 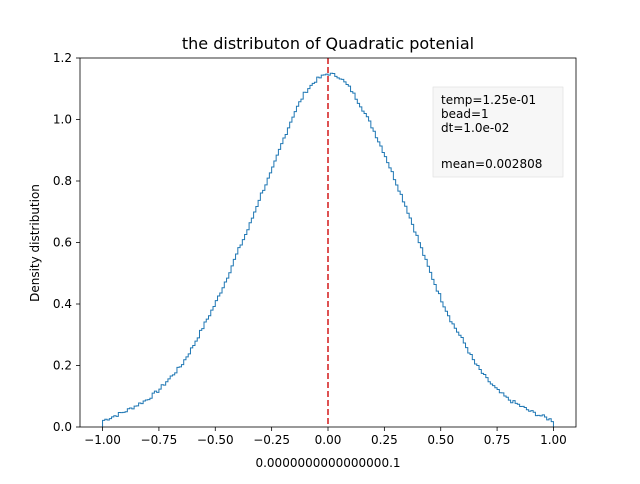 What do you see at coordinates (488, 100) in the screenshot?
I see `annotation-line: temp=1.25e-01` at bounding box center [488, 100].